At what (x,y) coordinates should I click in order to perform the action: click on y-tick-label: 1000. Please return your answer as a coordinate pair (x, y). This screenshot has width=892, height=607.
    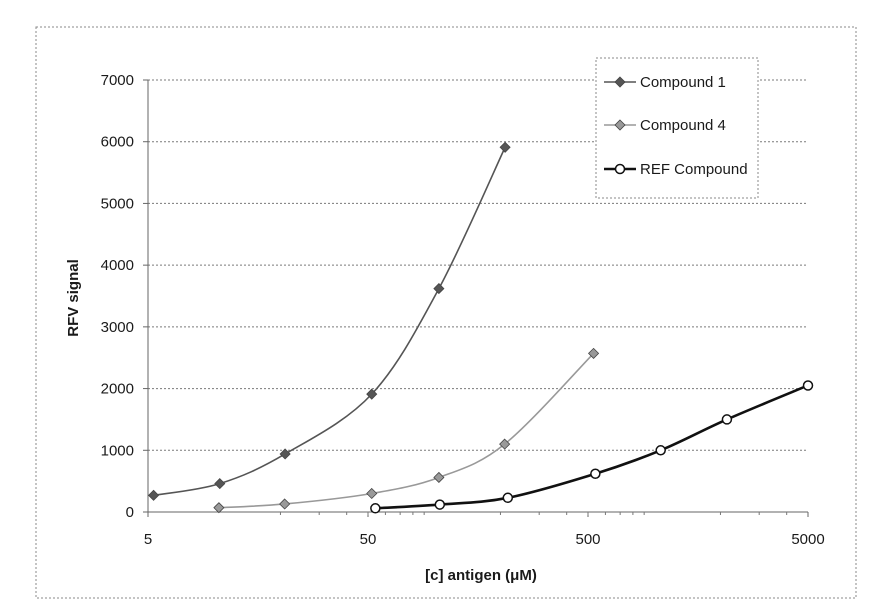
    Looking at the image, I should click on (117, 450).